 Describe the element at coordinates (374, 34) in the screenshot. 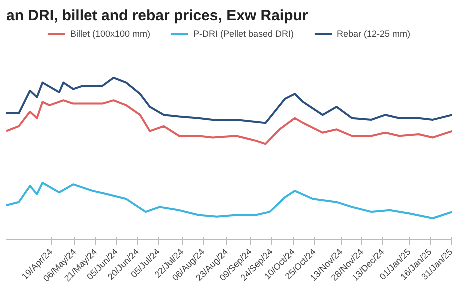

I see `legend-label: Rebar (12-25 mm)` at that location.